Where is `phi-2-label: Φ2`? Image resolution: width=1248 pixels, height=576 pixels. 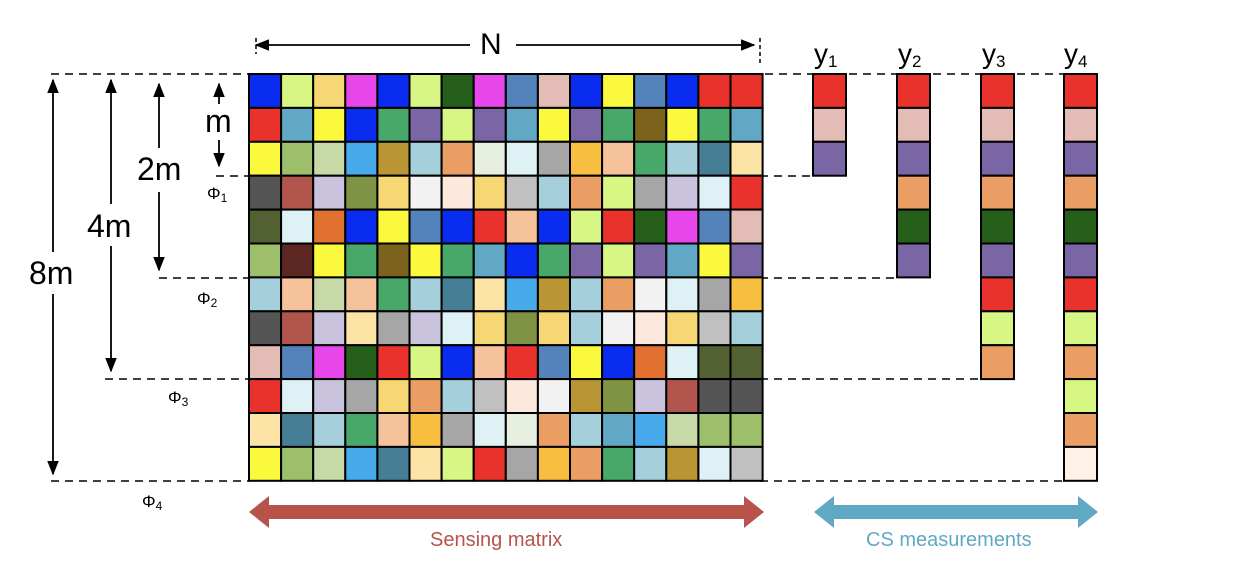 phi-2-label: Φ2 is located at coordinates (207, 299).